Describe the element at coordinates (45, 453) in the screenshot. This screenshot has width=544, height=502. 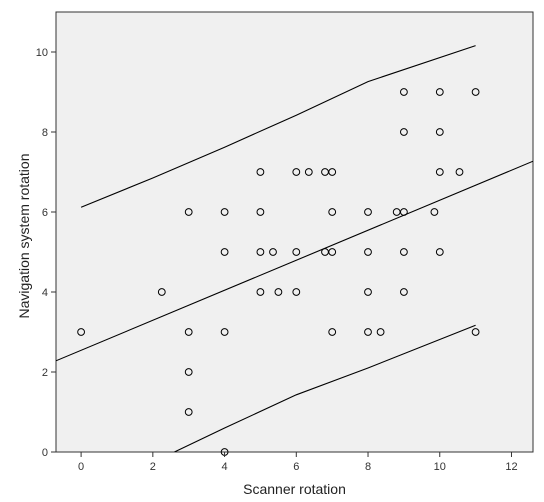
I see `y-tick-label: 0` at that location.